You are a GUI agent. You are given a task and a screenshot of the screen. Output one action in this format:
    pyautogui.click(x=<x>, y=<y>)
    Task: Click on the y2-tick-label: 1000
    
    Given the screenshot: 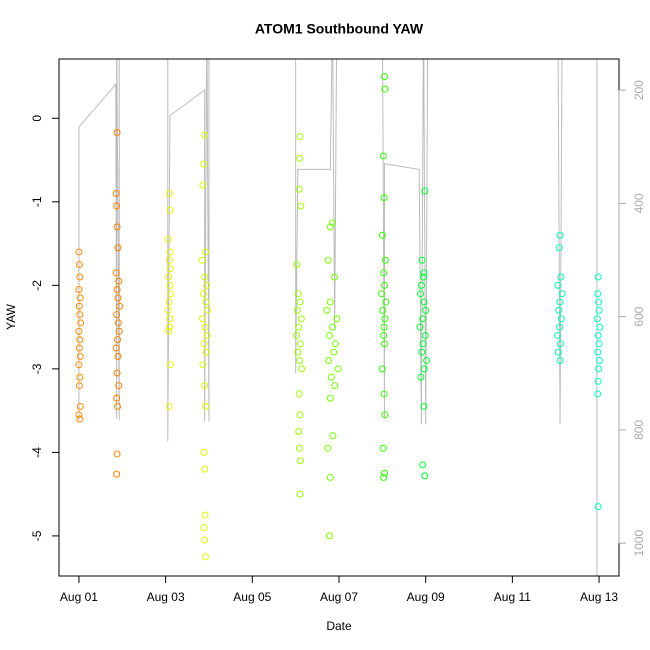 What is the action you would take?
    pyautogui.click(x=639, y=542)
    